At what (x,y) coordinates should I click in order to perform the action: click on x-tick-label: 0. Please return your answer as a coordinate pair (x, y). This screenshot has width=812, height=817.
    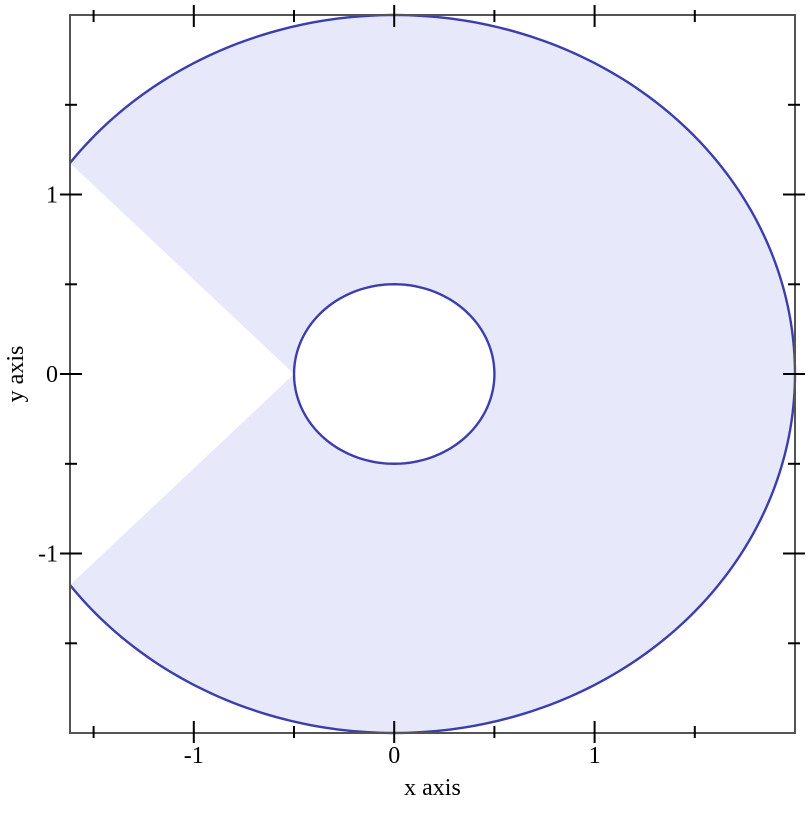
    Looking at the image, I should click on (394, 756).